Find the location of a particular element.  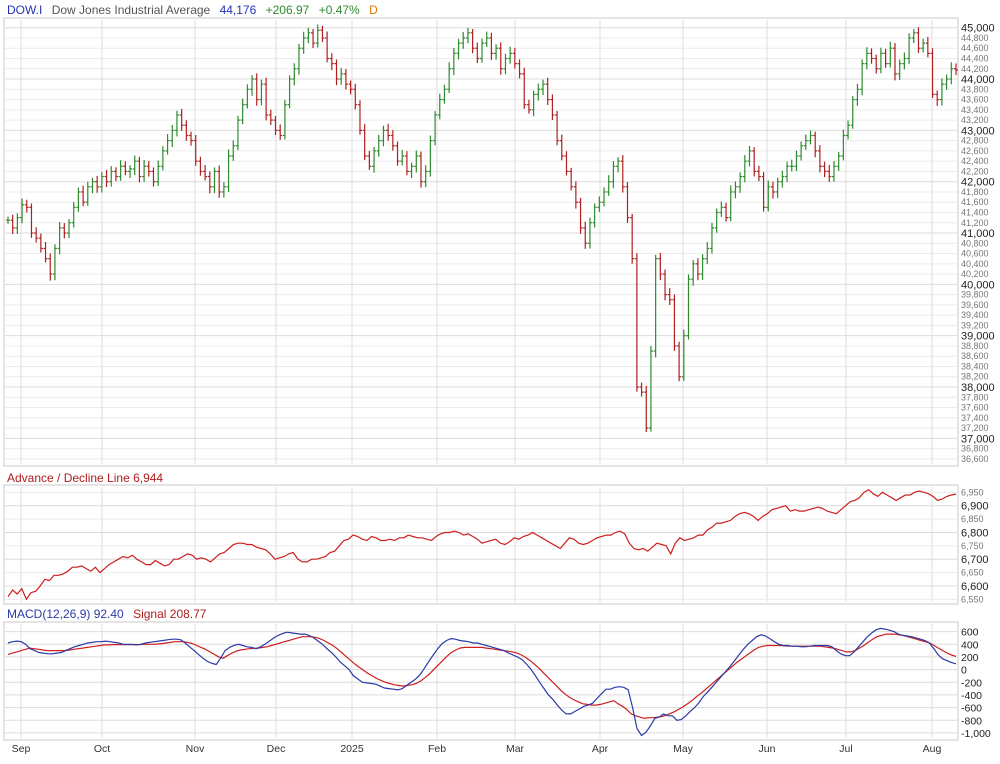

ad-line-series is located at coordinates (482, 544).